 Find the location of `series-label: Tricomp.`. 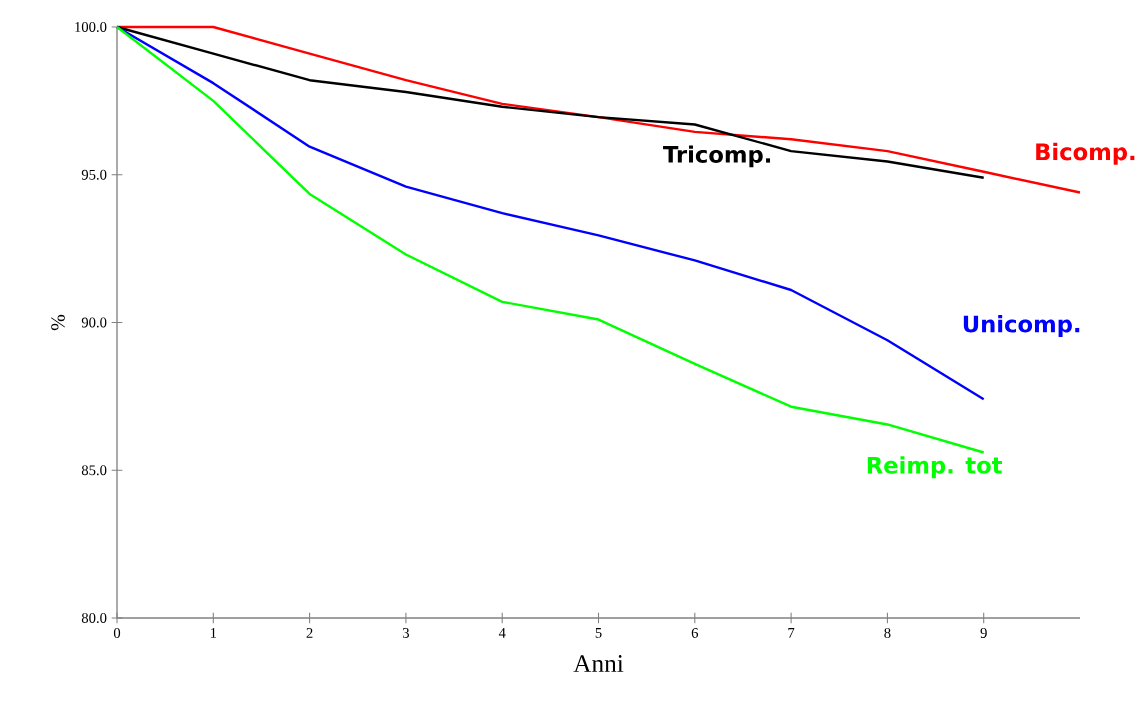

series-label: Tricomp. is located at coordinates (717, 156).